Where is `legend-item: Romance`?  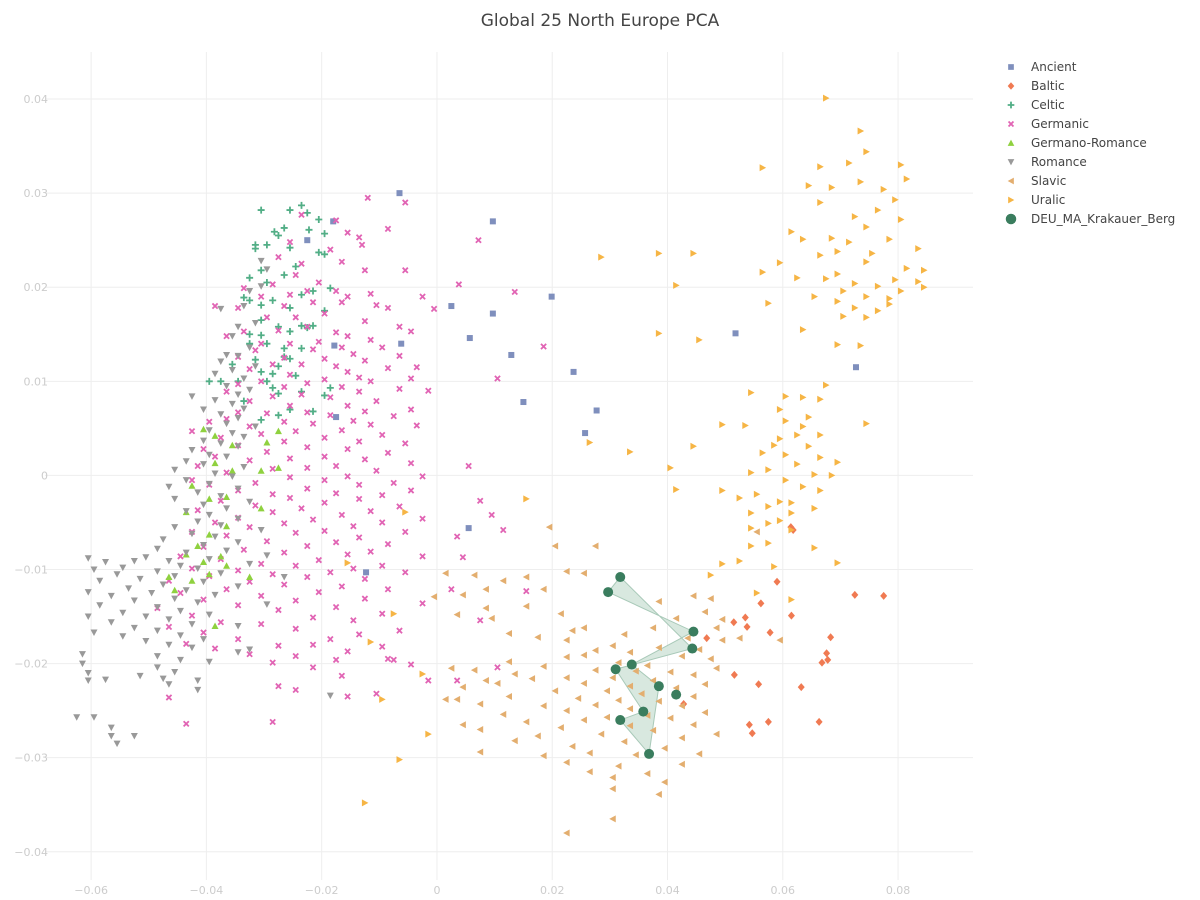
legend-item: Romance is located at coordinates (1047, 162).